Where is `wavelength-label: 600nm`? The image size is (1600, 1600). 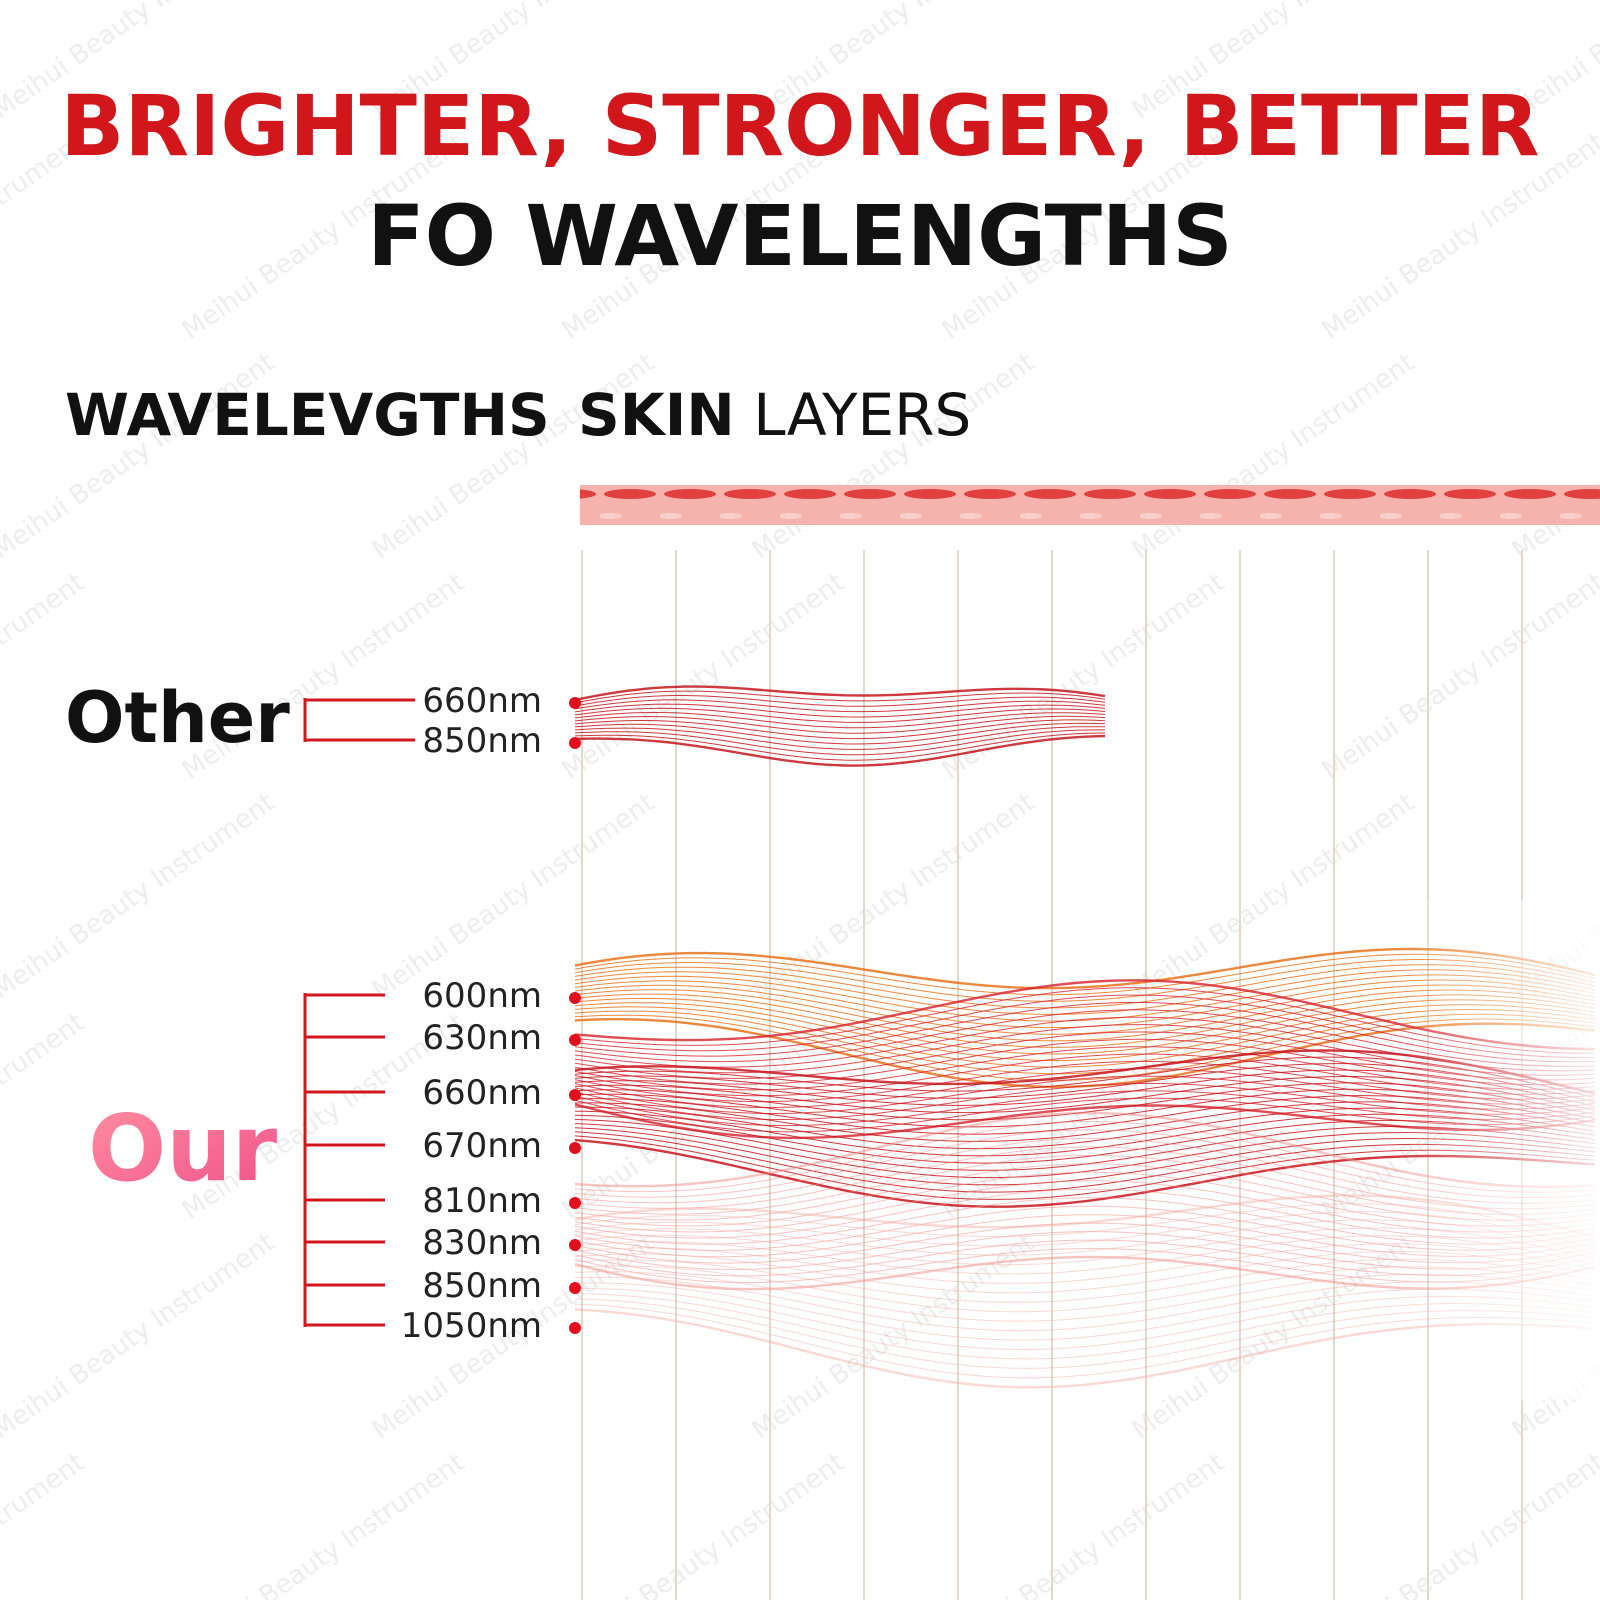 wavelength-label: 600nm is located at coordinates (482, 996).